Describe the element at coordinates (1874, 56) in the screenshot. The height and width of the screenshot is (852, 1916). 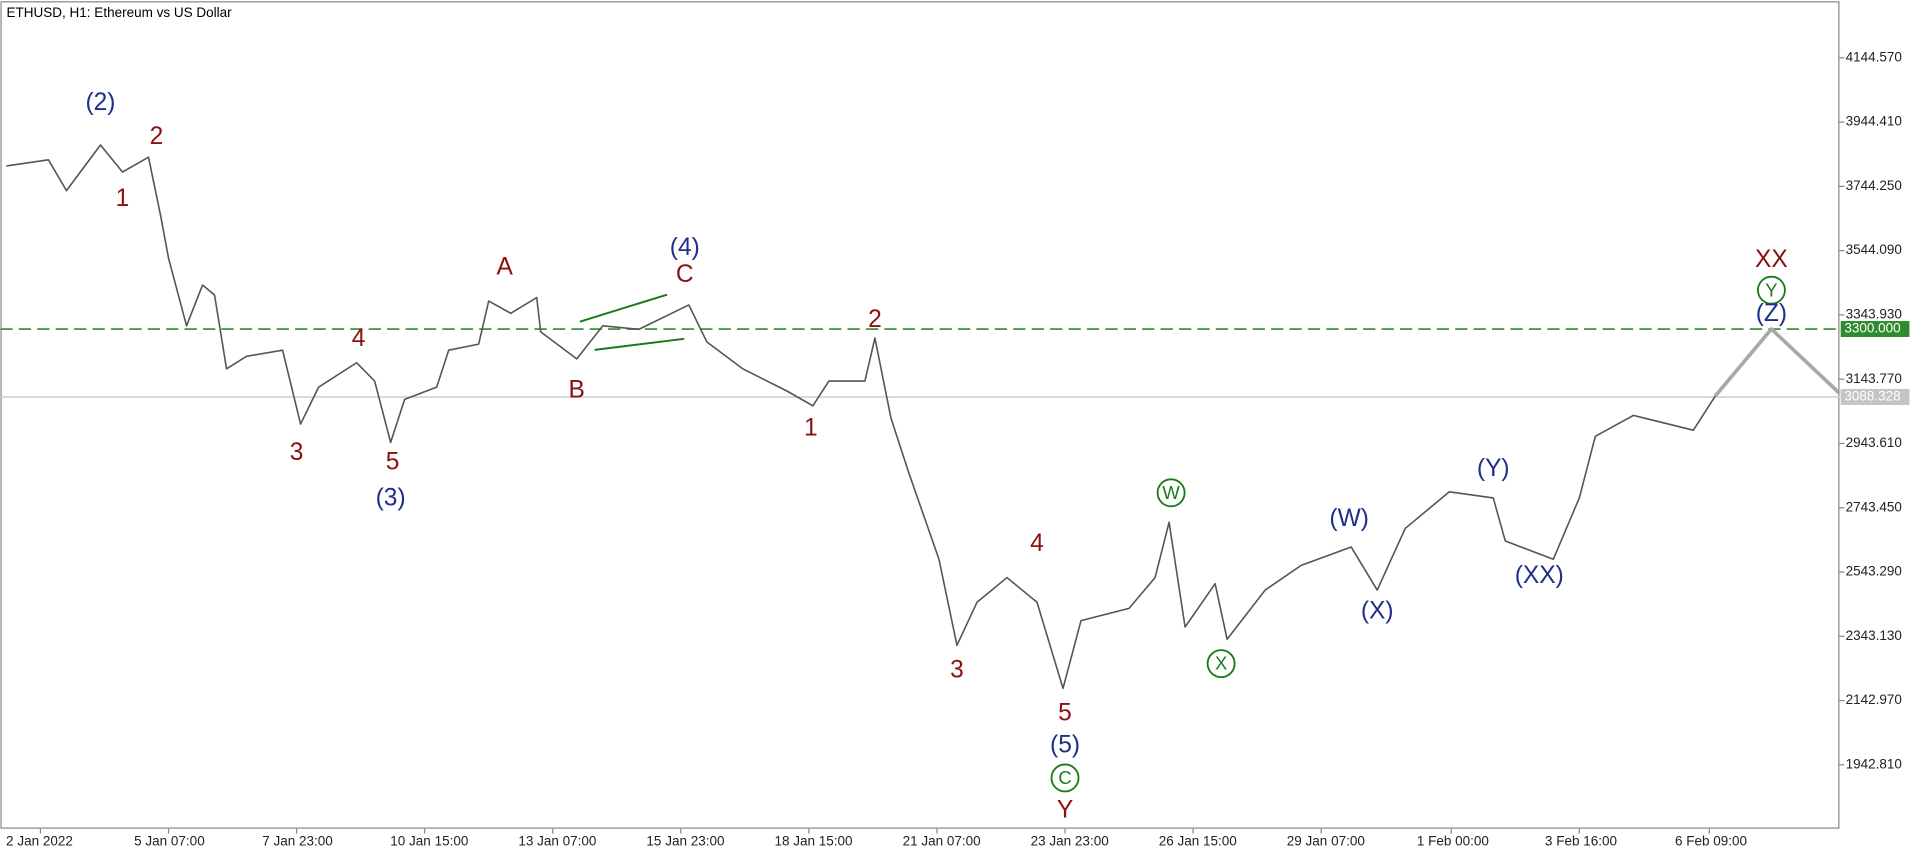
I see `y-tick-label: 4144.570` at that location.